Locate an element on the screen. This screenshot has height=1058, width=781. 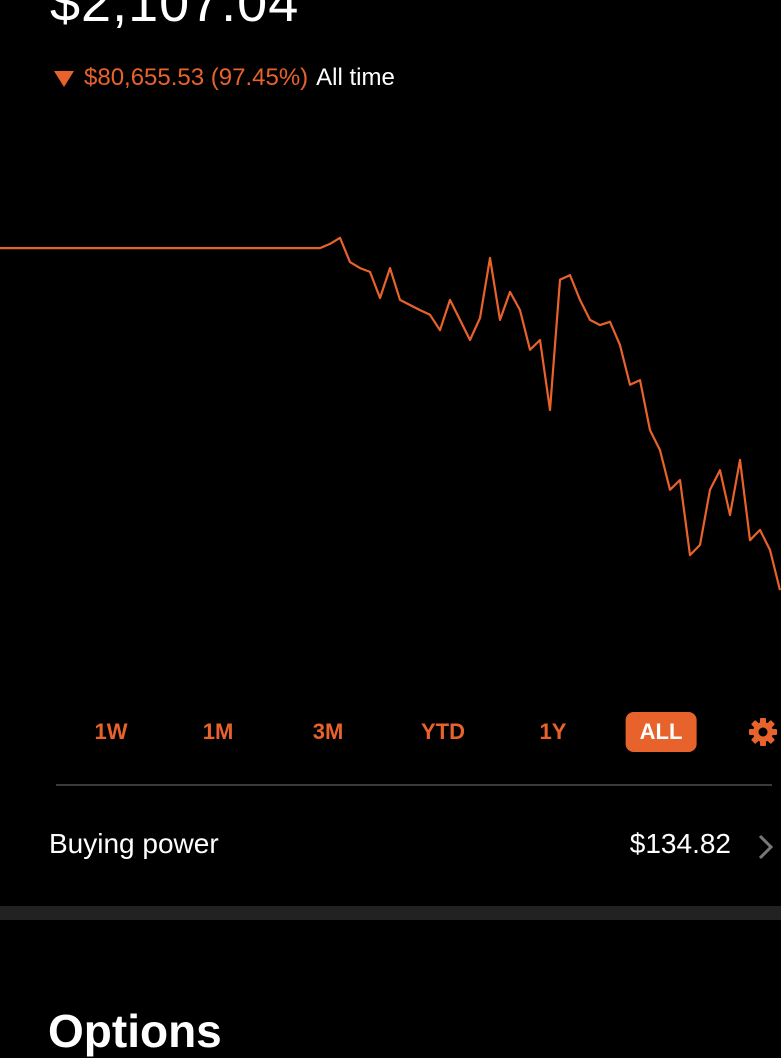
buying-power-label: Buying power is located at coordinates (134, 843).